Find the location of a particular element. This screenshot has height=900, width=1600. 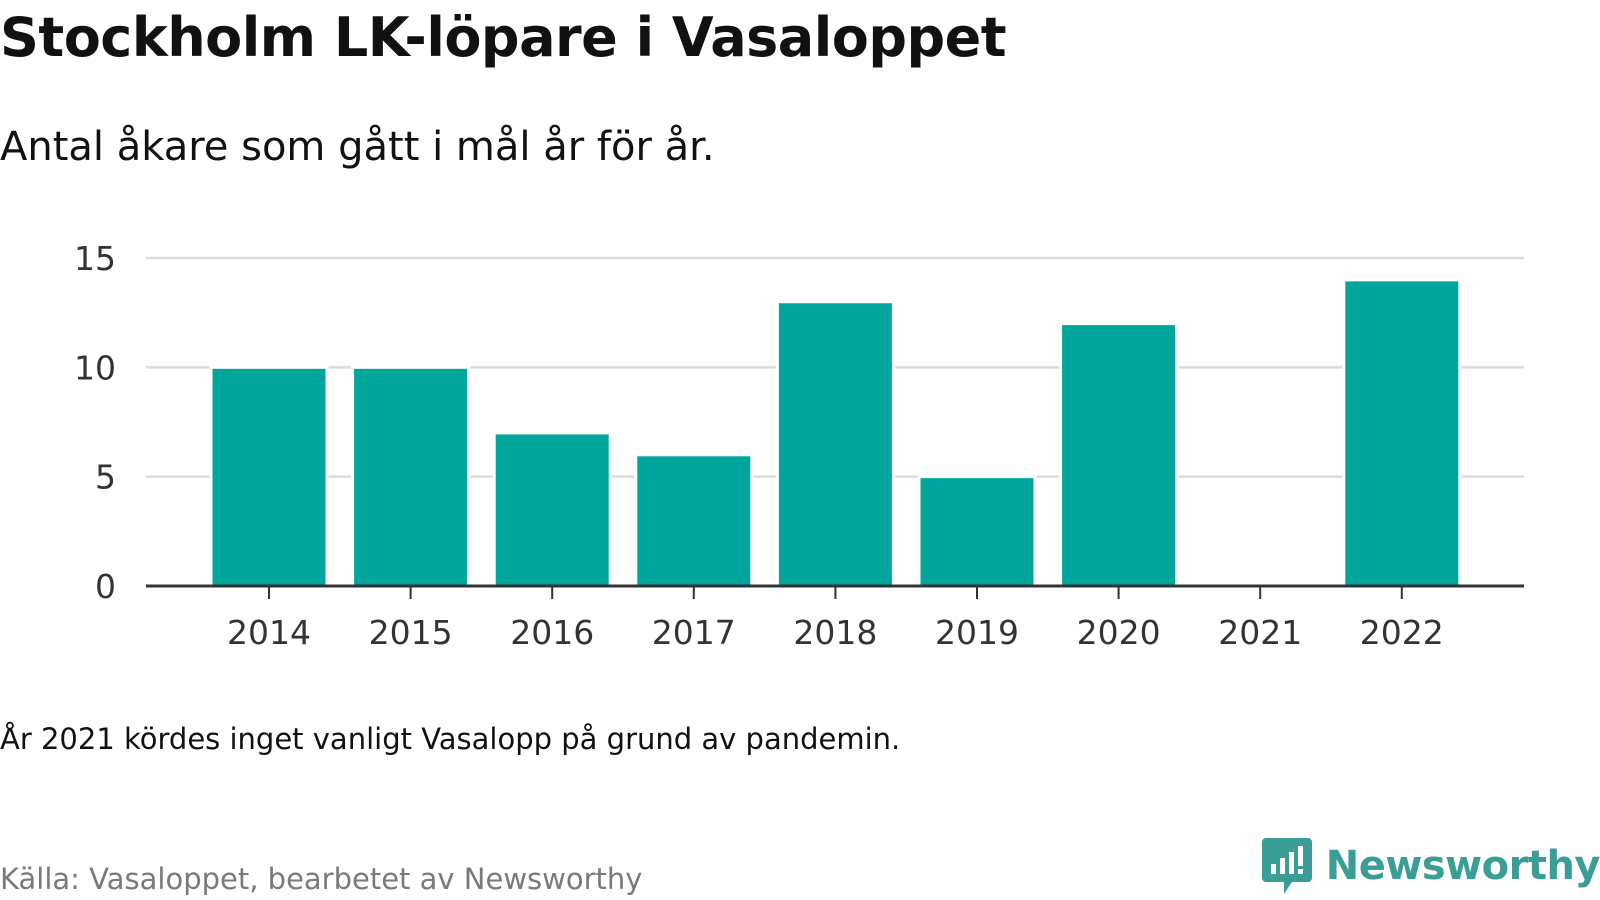

chart-subtitle: Antal åkare som gått i mål år för år. is located at coordinates (357, 147).